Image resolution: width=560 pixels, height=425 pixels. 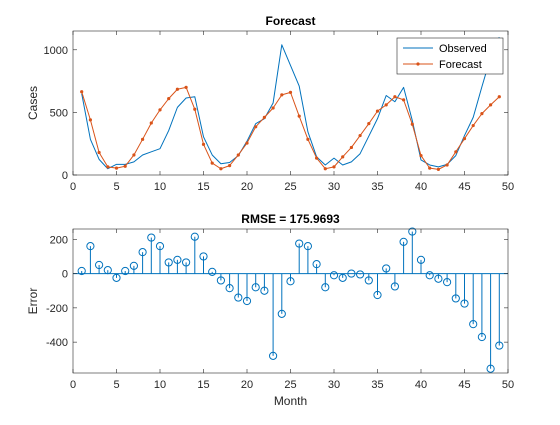 What do you see at coordinates (508, 187) in the screenshot?
I see `ax1-x-tick-label: 50` at bounding box center [508, 187].